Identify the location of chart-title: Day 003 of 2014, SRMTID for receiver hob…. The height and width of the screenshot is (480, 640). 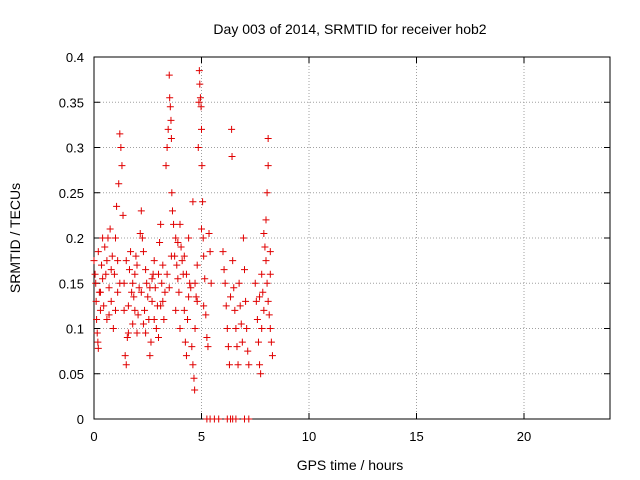
(349, 29).